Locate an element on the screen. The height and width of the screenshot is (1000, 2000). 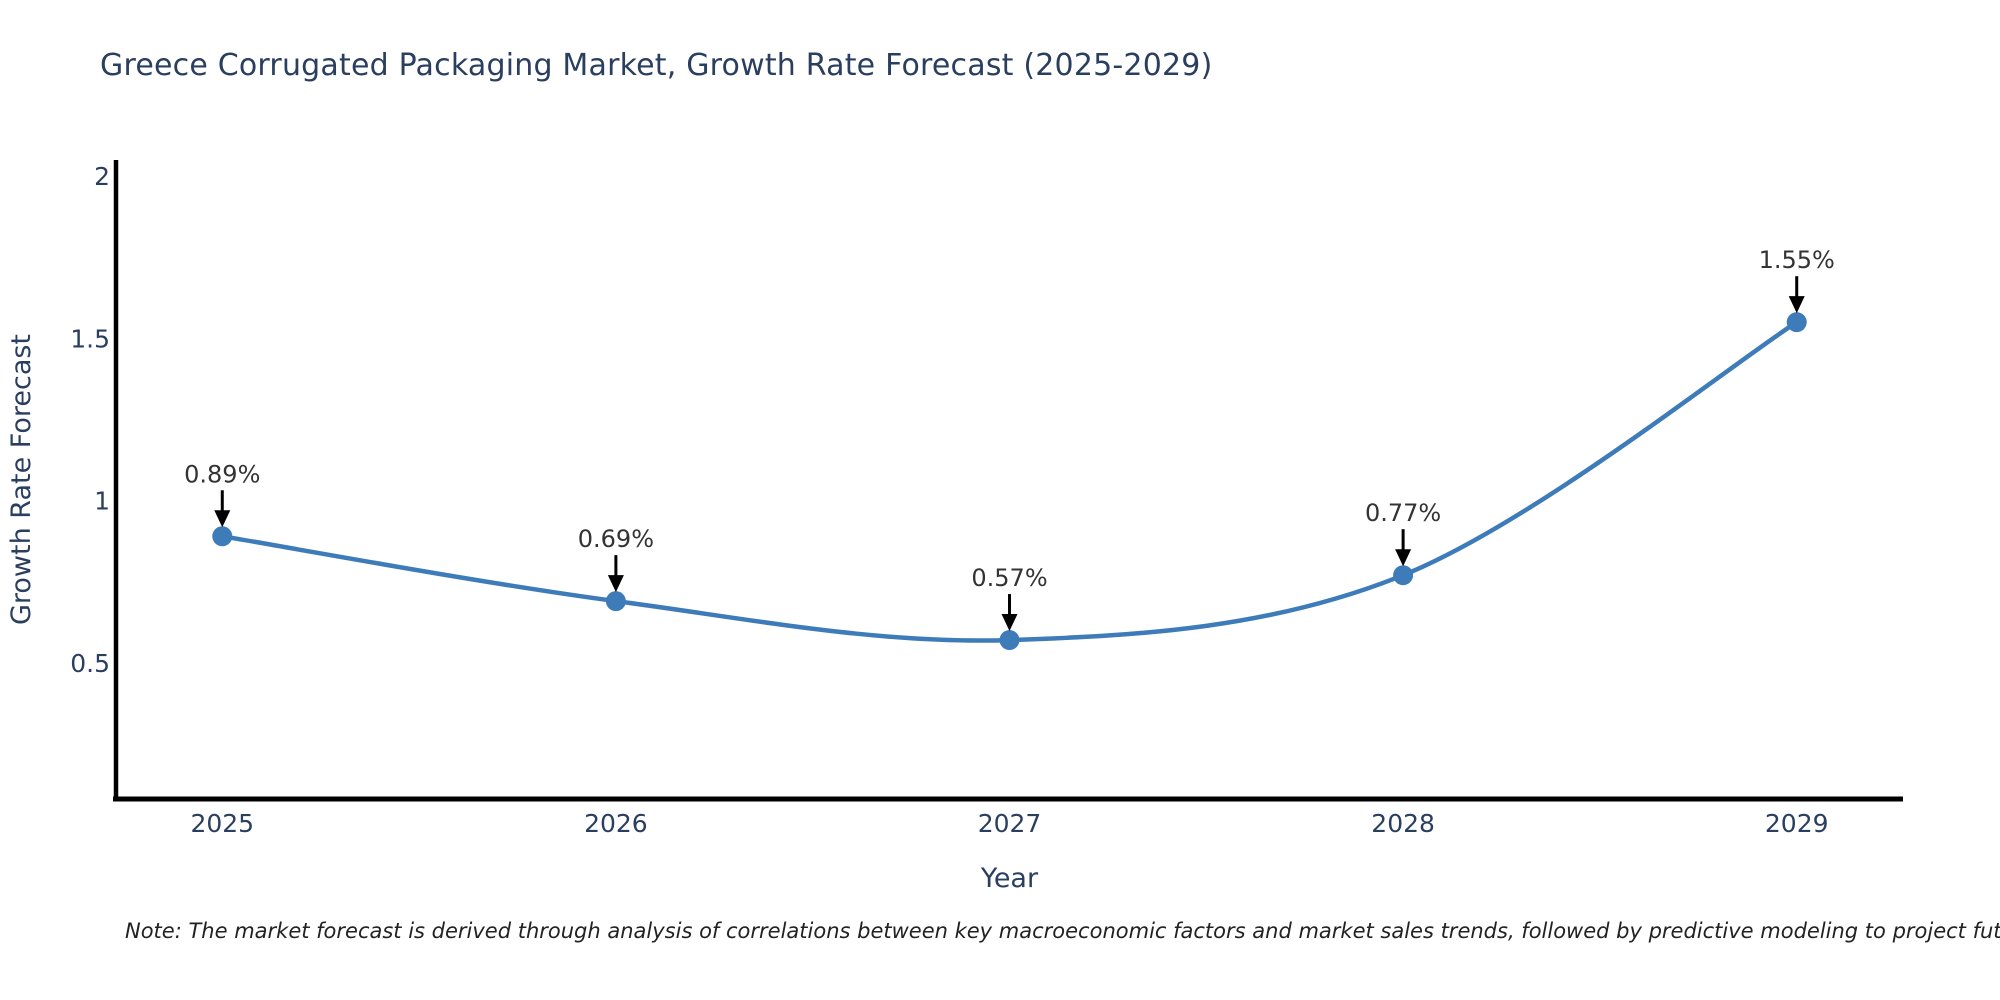
data-point-label: 0.57% is located at coordinates (1009, 578).